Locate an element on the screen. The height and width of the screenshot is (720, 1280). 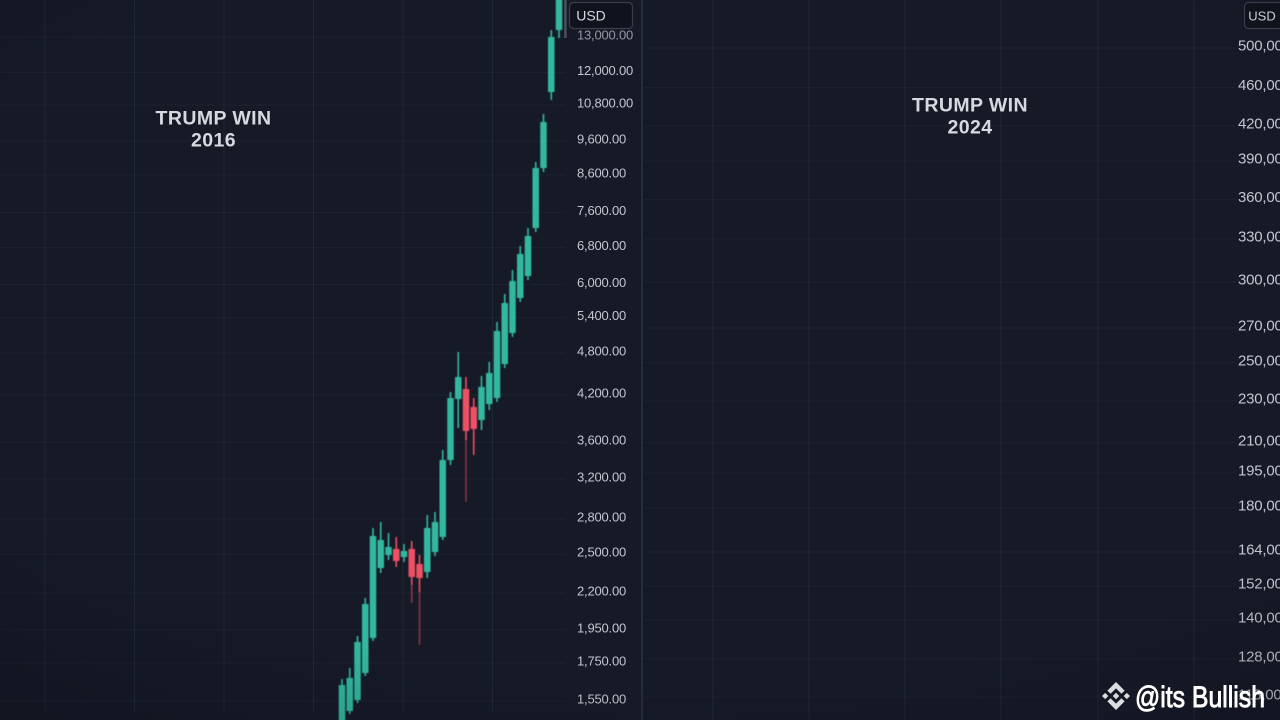
svg-text: @its Bullish is located at coordinates (1200, 697).